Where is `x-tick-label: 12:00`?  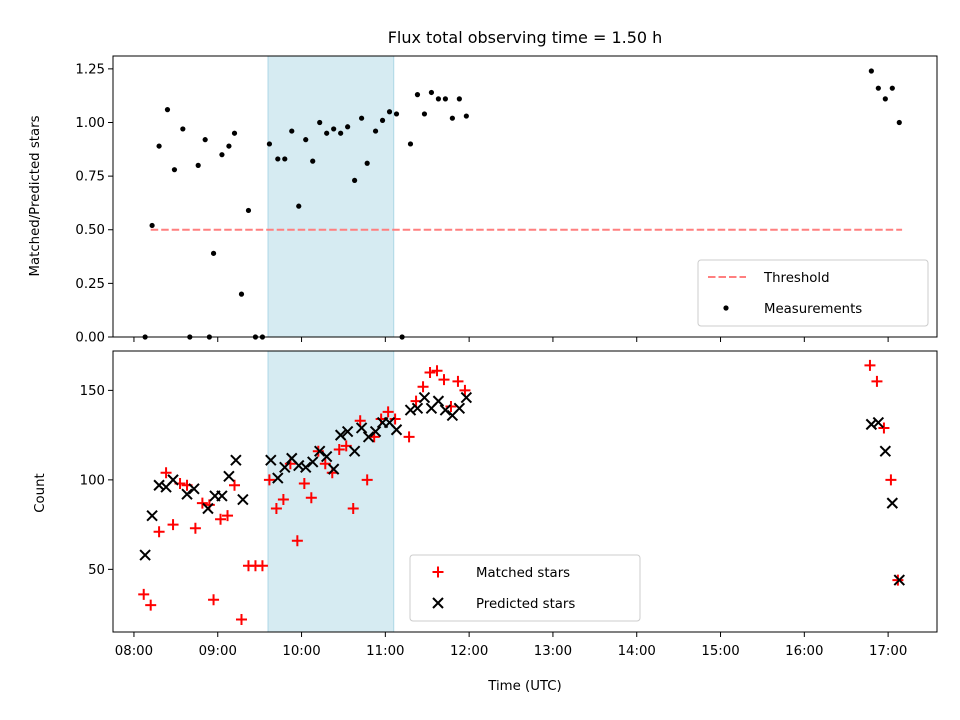
x-tick-label: 12:00 is located at coordinates (469, 651).